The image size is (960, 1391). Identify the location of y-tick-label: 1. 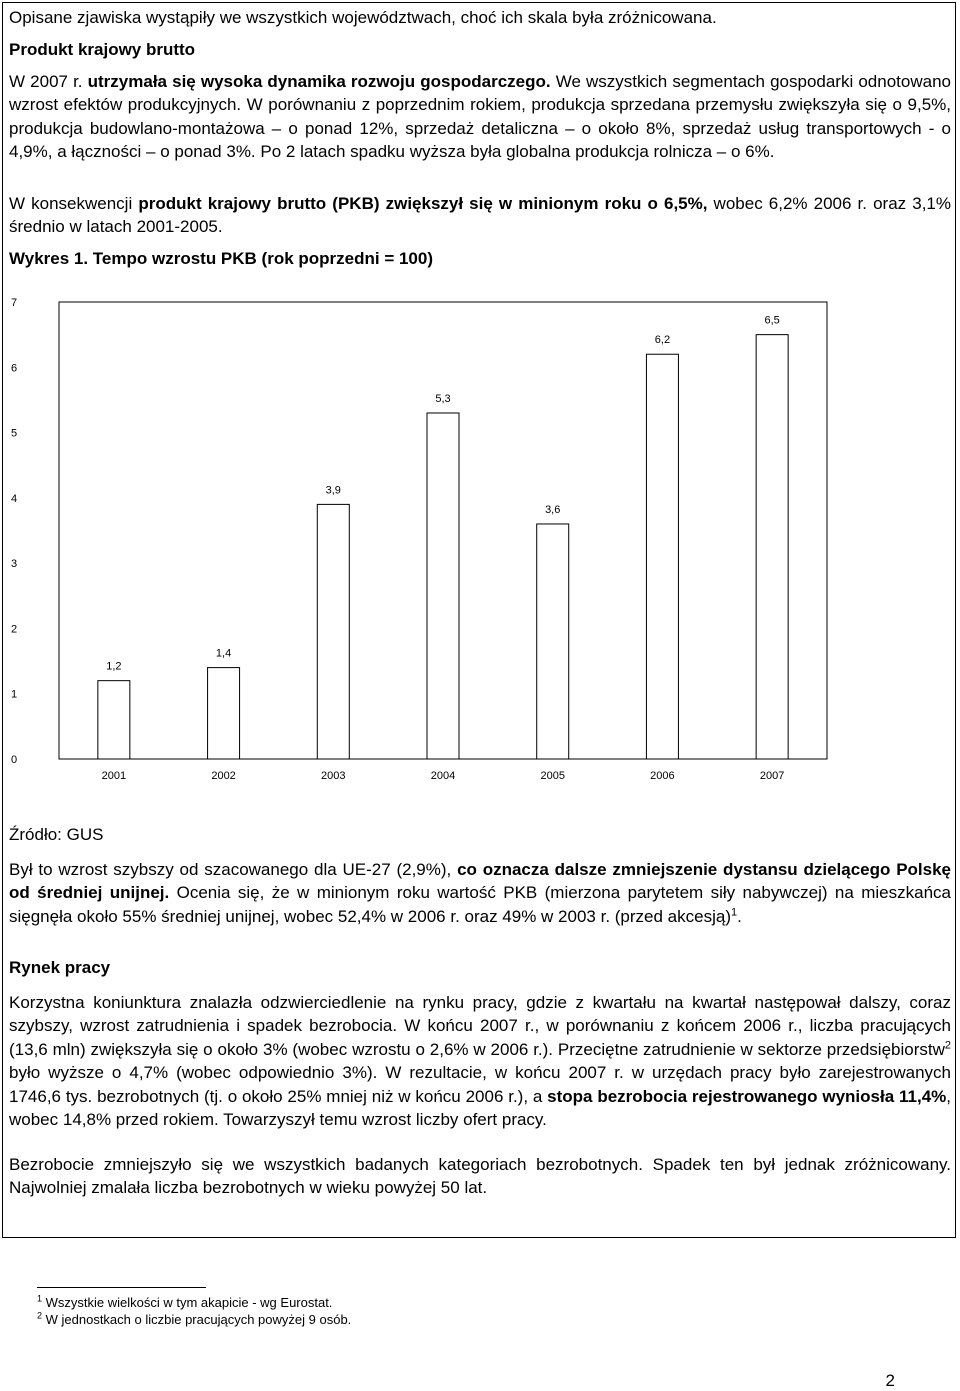
(14, 695).